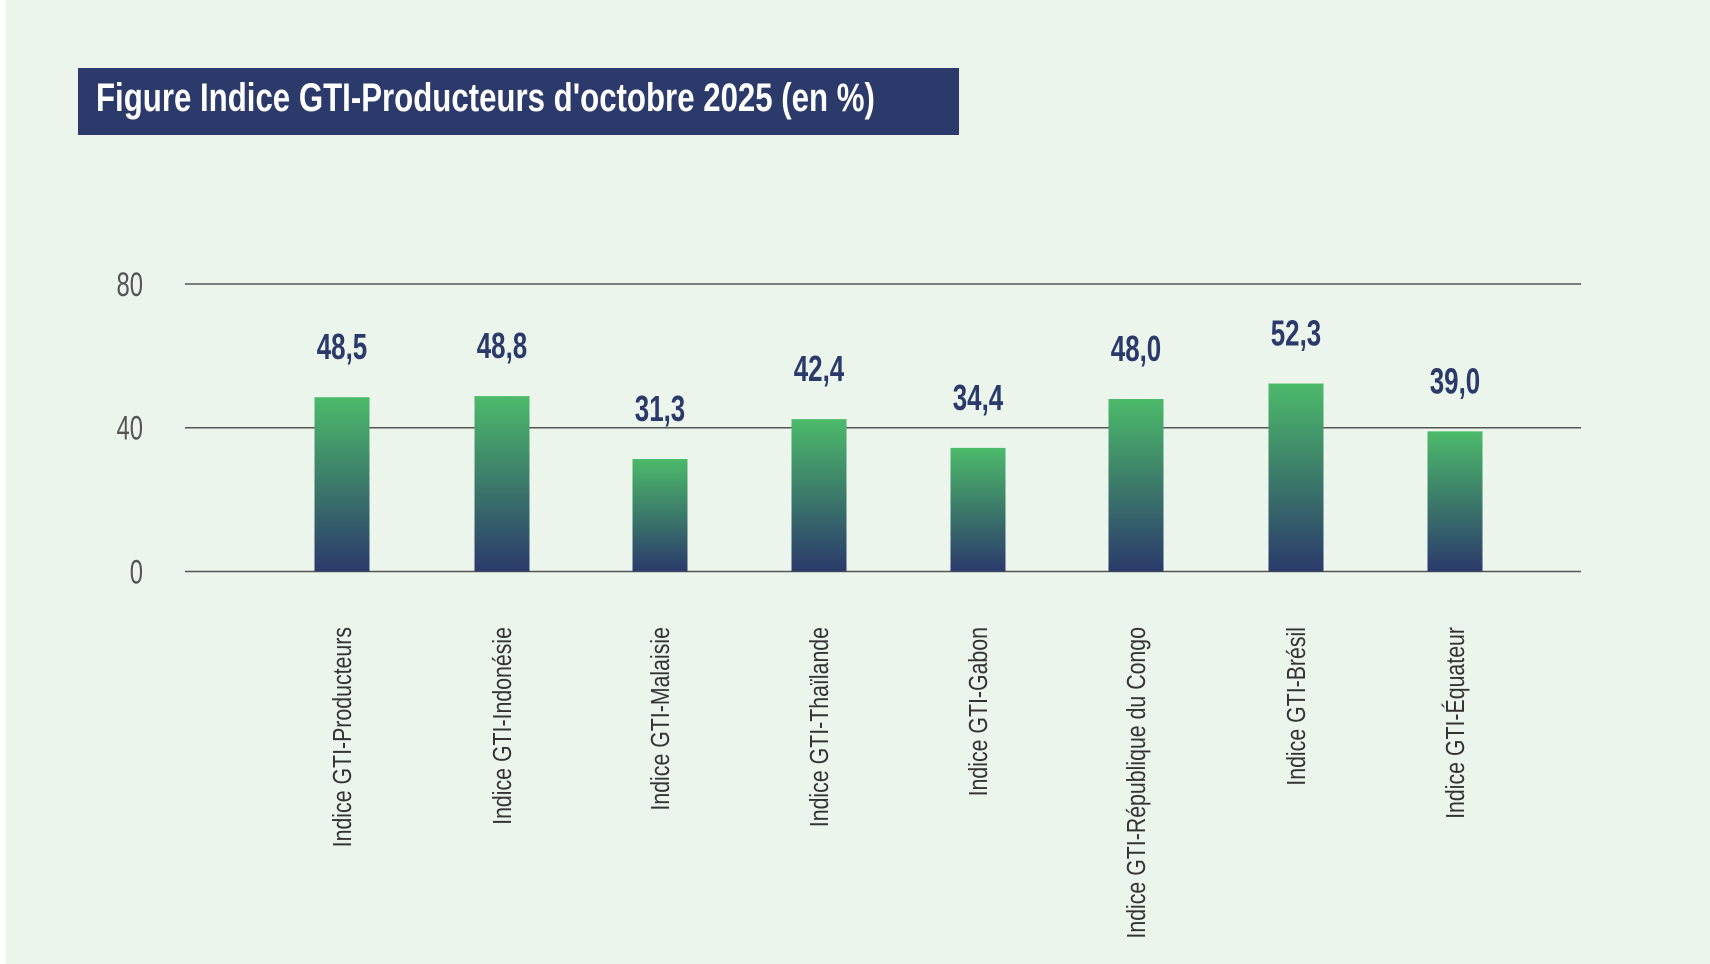 Image resolution: width=1710 pixels, height=964 pixels. I want to click on y-tick-label: 80, so click(130, 285).